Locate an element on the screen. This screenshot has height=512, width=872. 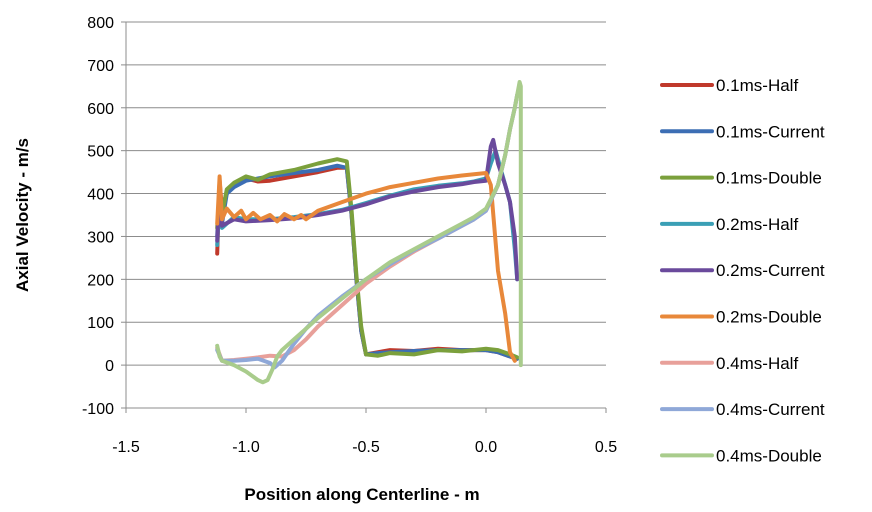
series-line-0.1ms-Double is located at coordinates (367, 258).